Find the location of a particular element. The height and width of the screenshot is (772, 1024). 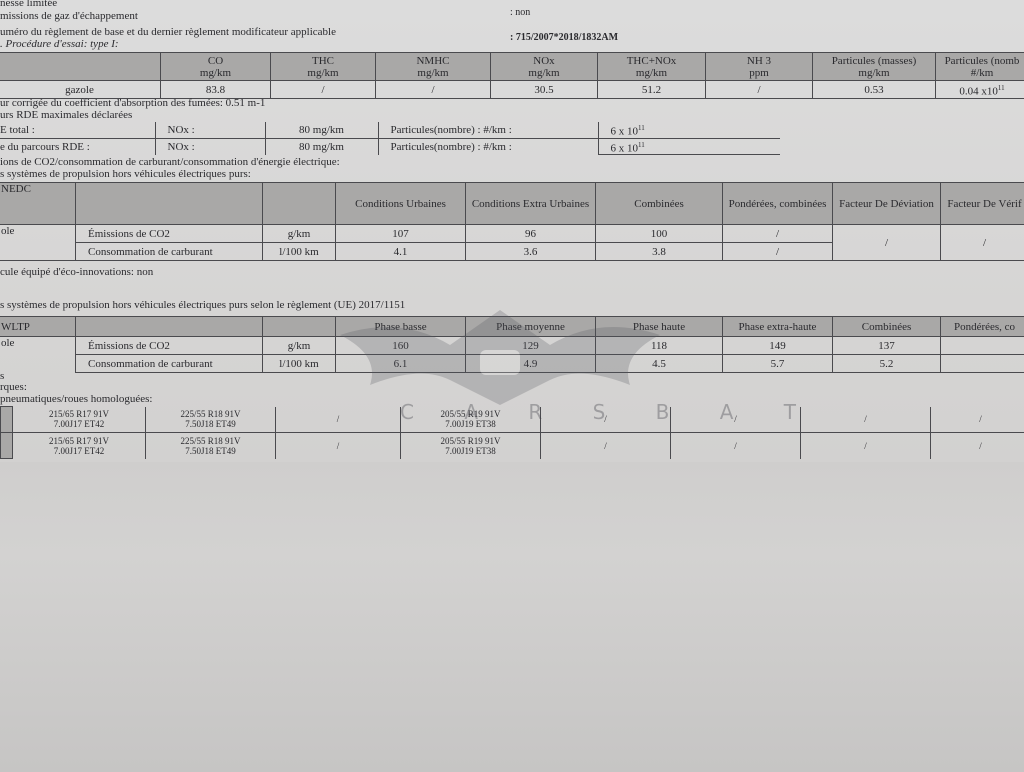

table-cell: Pondérées, combinées is located at coordinates (778, 204).